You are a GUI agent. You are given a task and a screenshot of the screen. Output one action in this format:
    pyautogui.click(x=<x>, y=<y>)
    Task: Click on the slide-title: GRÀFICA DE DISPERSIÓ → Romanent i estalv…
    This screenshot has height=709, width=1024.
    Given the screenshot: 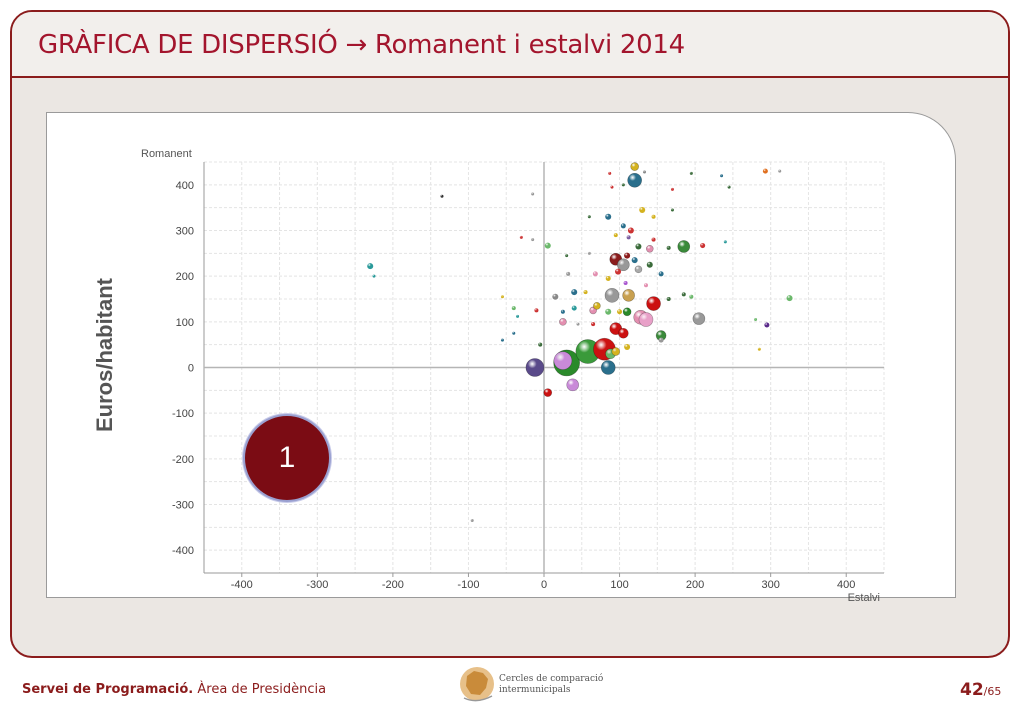 What is the action you would take?
    pyautogui.click(x=361, y=45)
    